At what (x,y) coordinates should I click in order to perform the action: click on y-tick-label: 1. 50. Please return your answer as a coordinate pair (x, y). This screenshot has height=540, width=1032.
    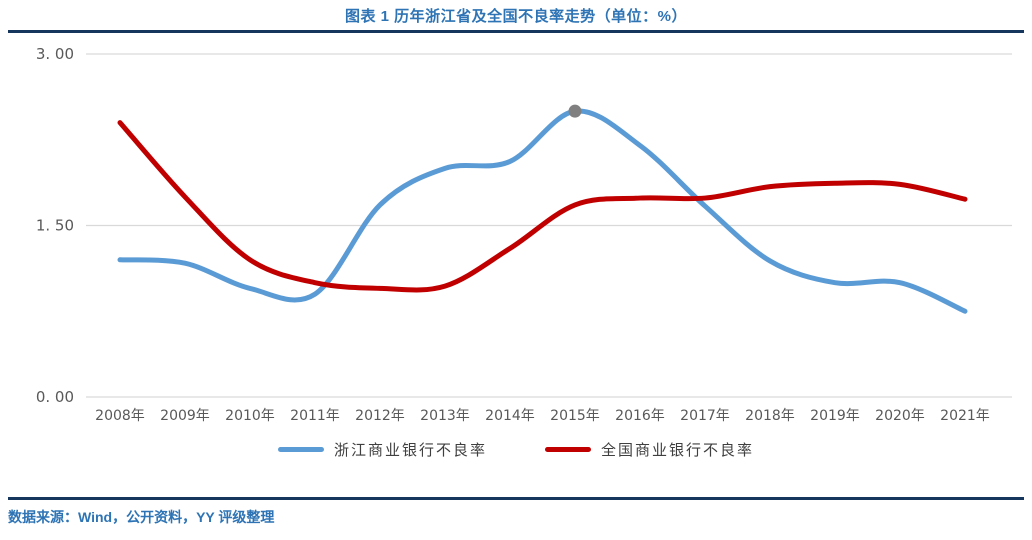
    Looking at the image, I should click on (55, 226).